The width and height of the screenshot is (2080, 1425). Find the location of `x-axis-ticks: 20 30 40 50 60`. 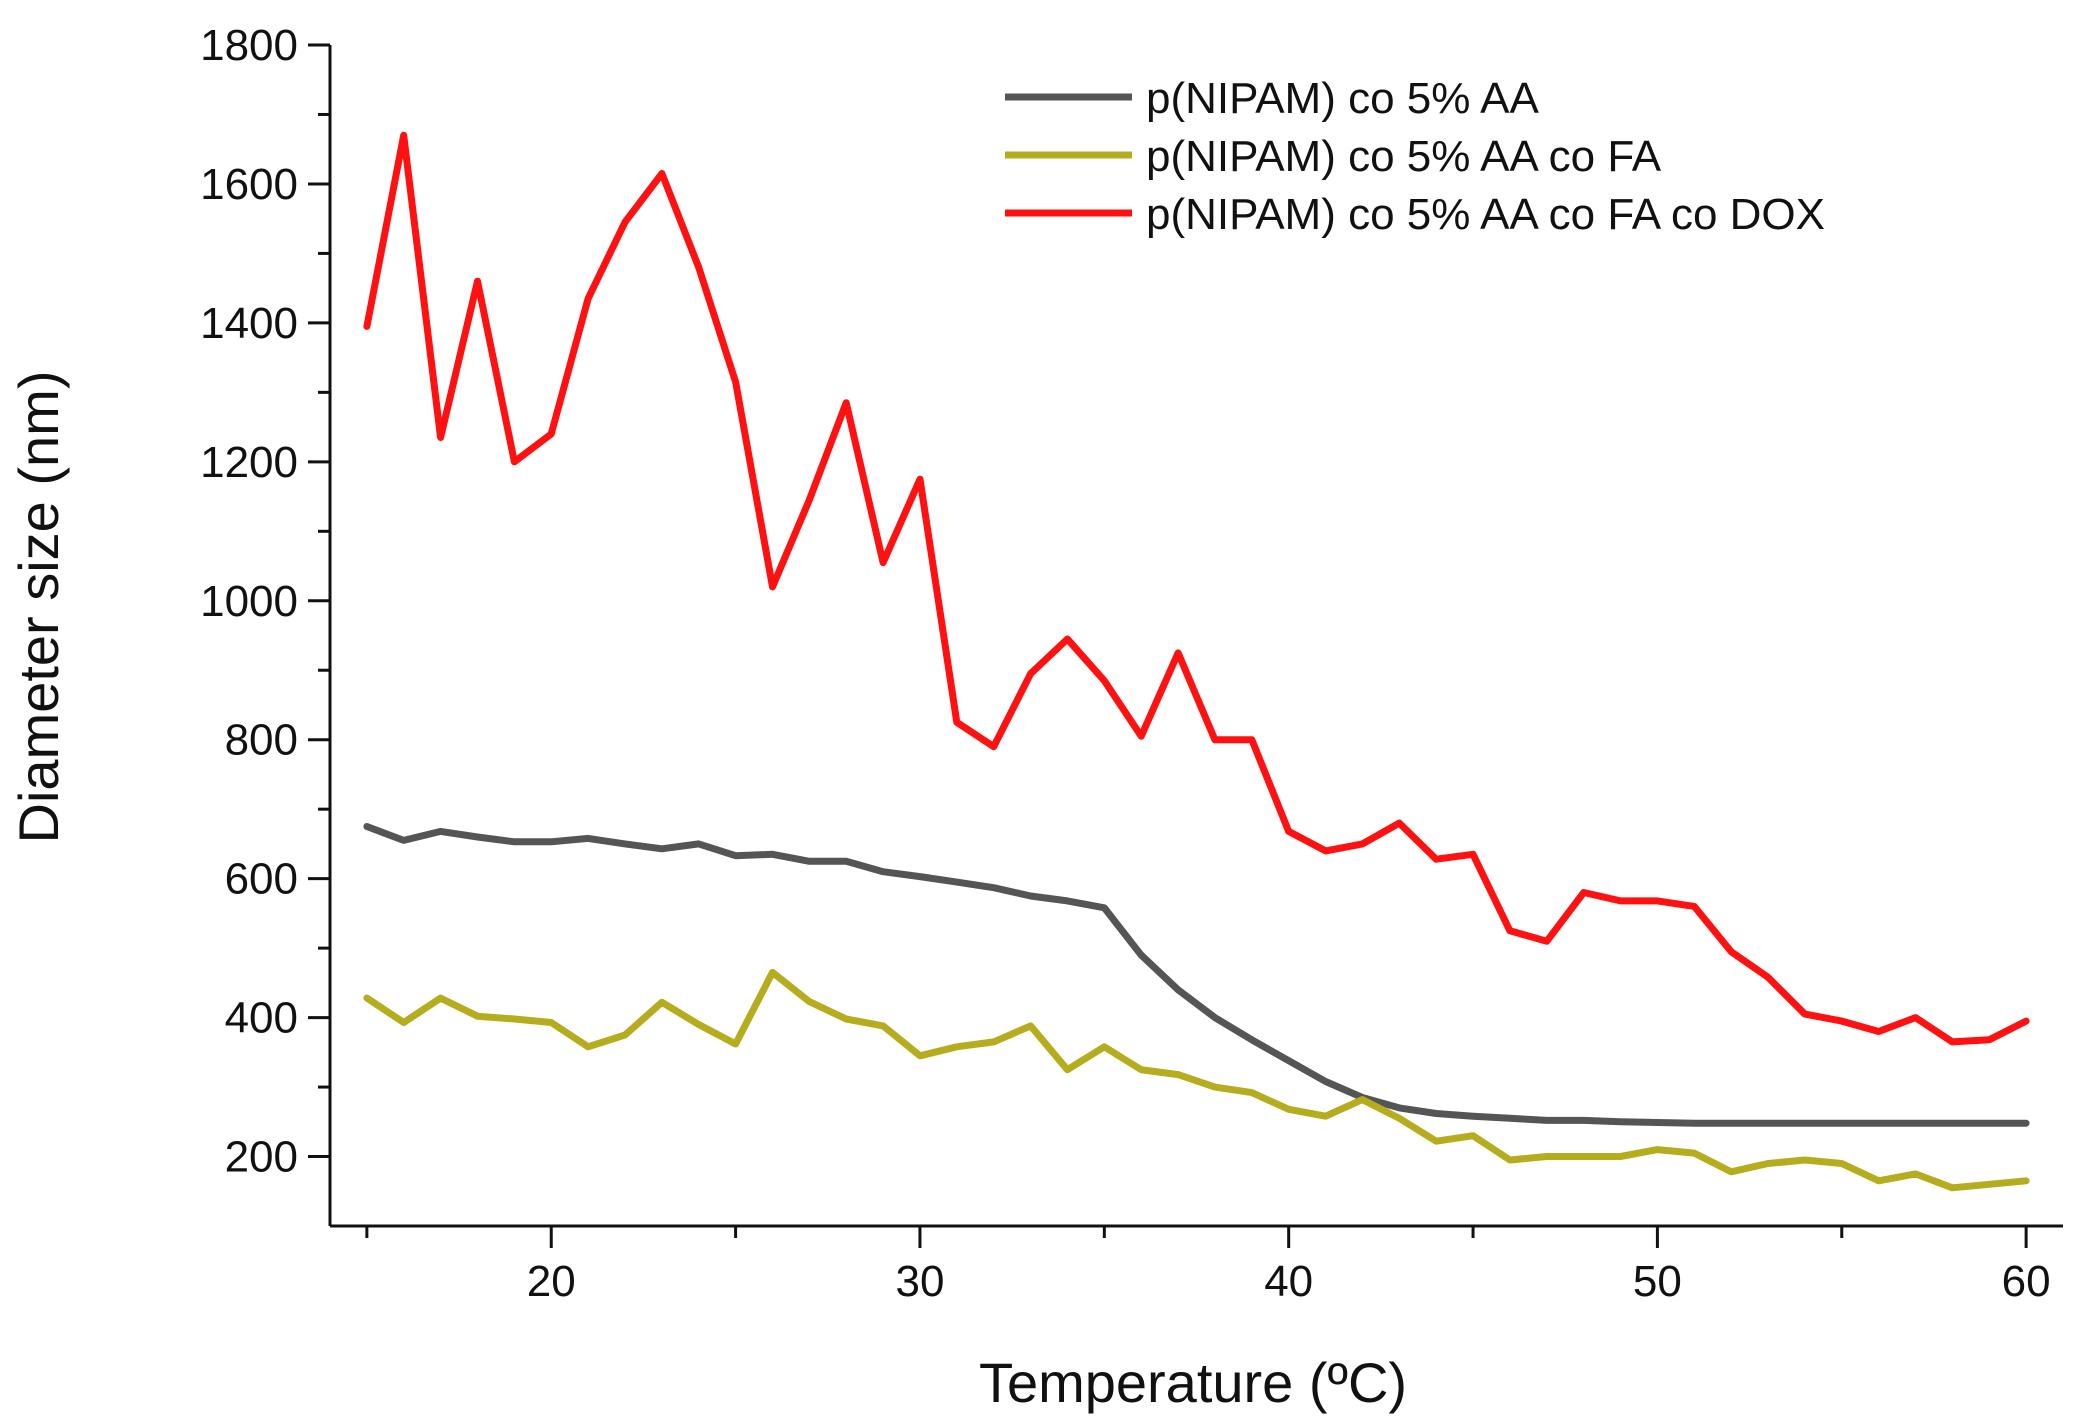

x-axis-ticks: 20 30 40 50 60 is located at coordinates (1208, 1266).